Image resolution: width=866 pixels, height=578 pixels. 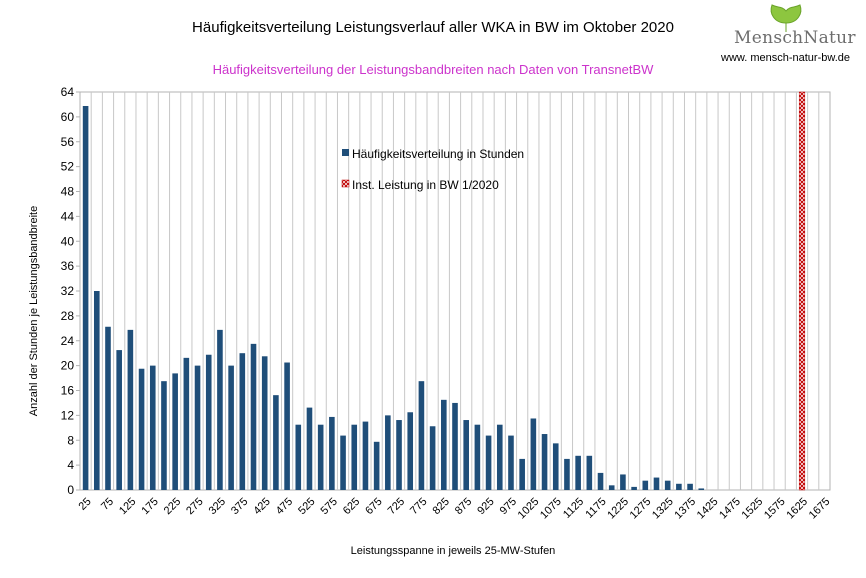 What do you see at coordinates (529, 509) in the screenshot?
I see `x-tick-label: 1025` at bounding box center [529, 509].